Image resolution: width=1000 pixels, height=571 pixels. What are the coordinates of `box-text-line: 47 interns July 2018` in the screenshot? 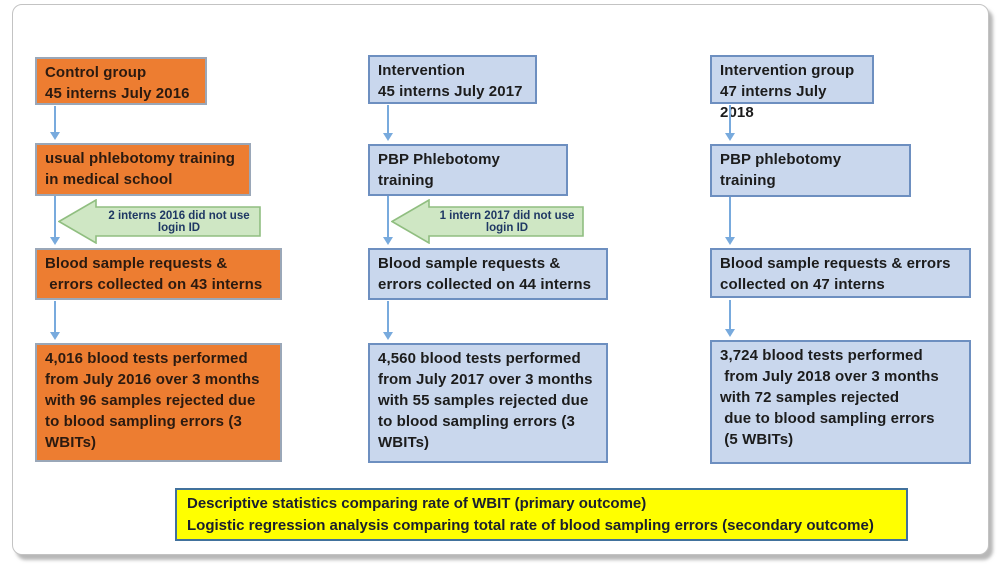 It's located at (775, 102).